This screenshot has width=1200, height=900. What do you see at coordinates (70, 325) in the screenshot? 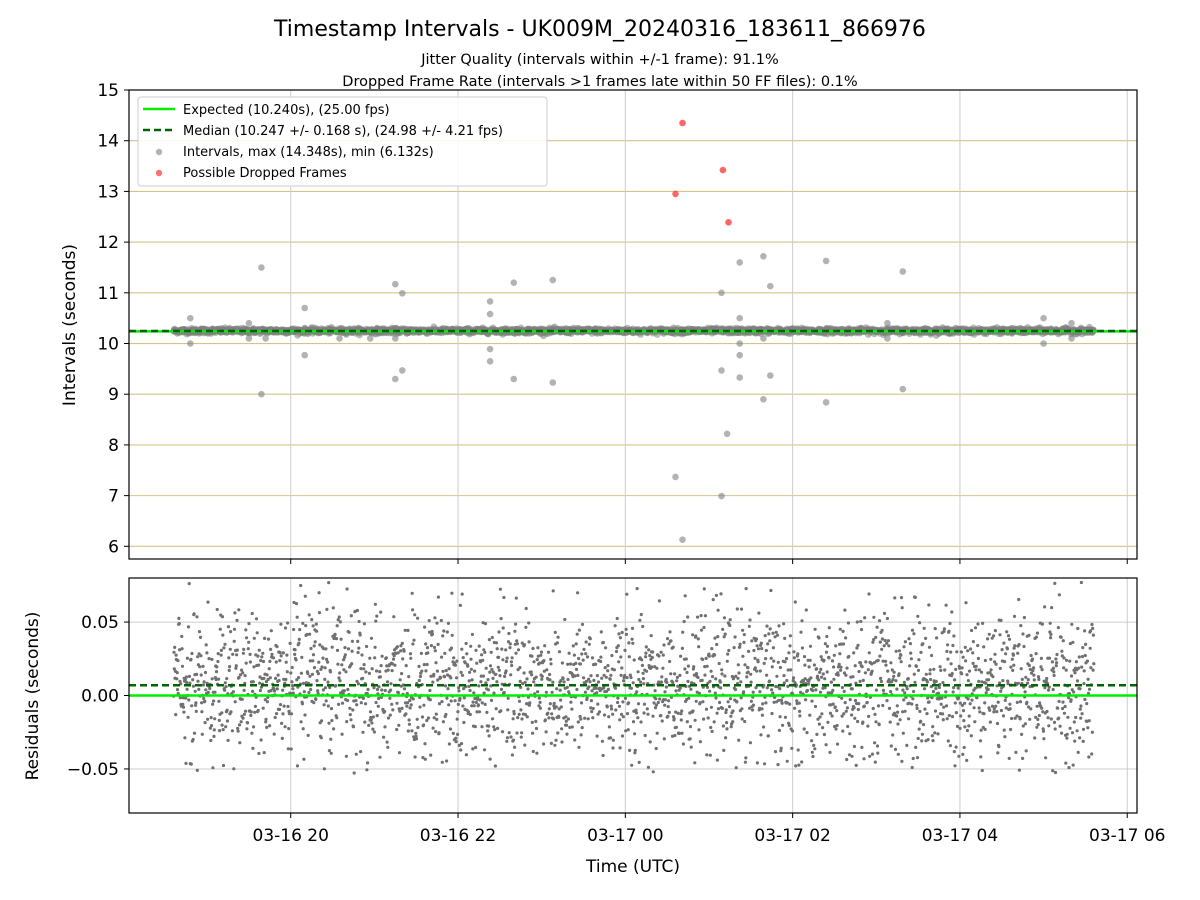
I see `intervals-y-axis-label: Intervals (seconds)` at bounding box center [70, 325].